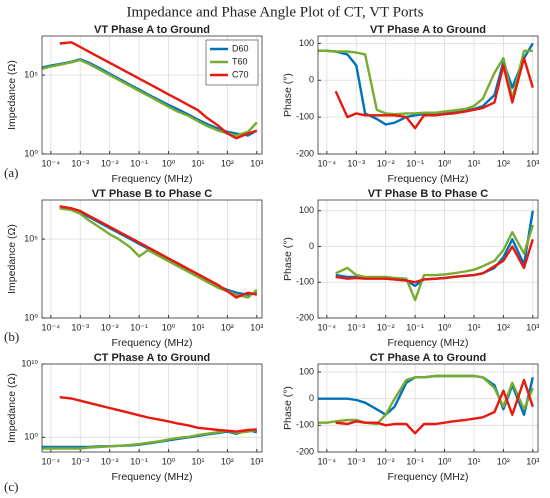 This screenshot has width=550, height=498. I want to click on legend-box, so click(232, 62).